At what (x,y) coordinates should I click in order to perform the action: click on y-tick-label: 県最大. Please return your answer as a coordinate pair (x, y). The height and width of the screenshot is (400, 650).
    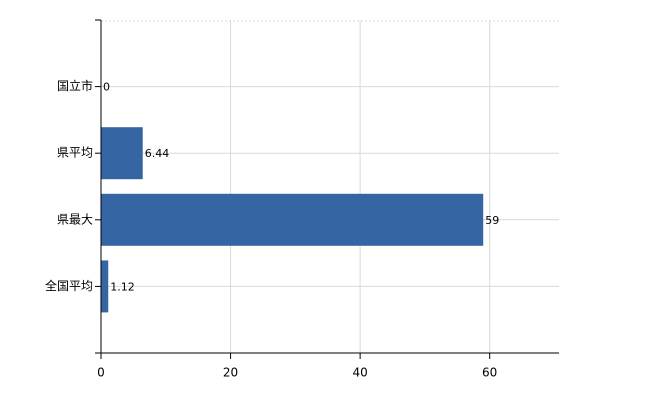
    Looking at the image, I should click on (75, 219).